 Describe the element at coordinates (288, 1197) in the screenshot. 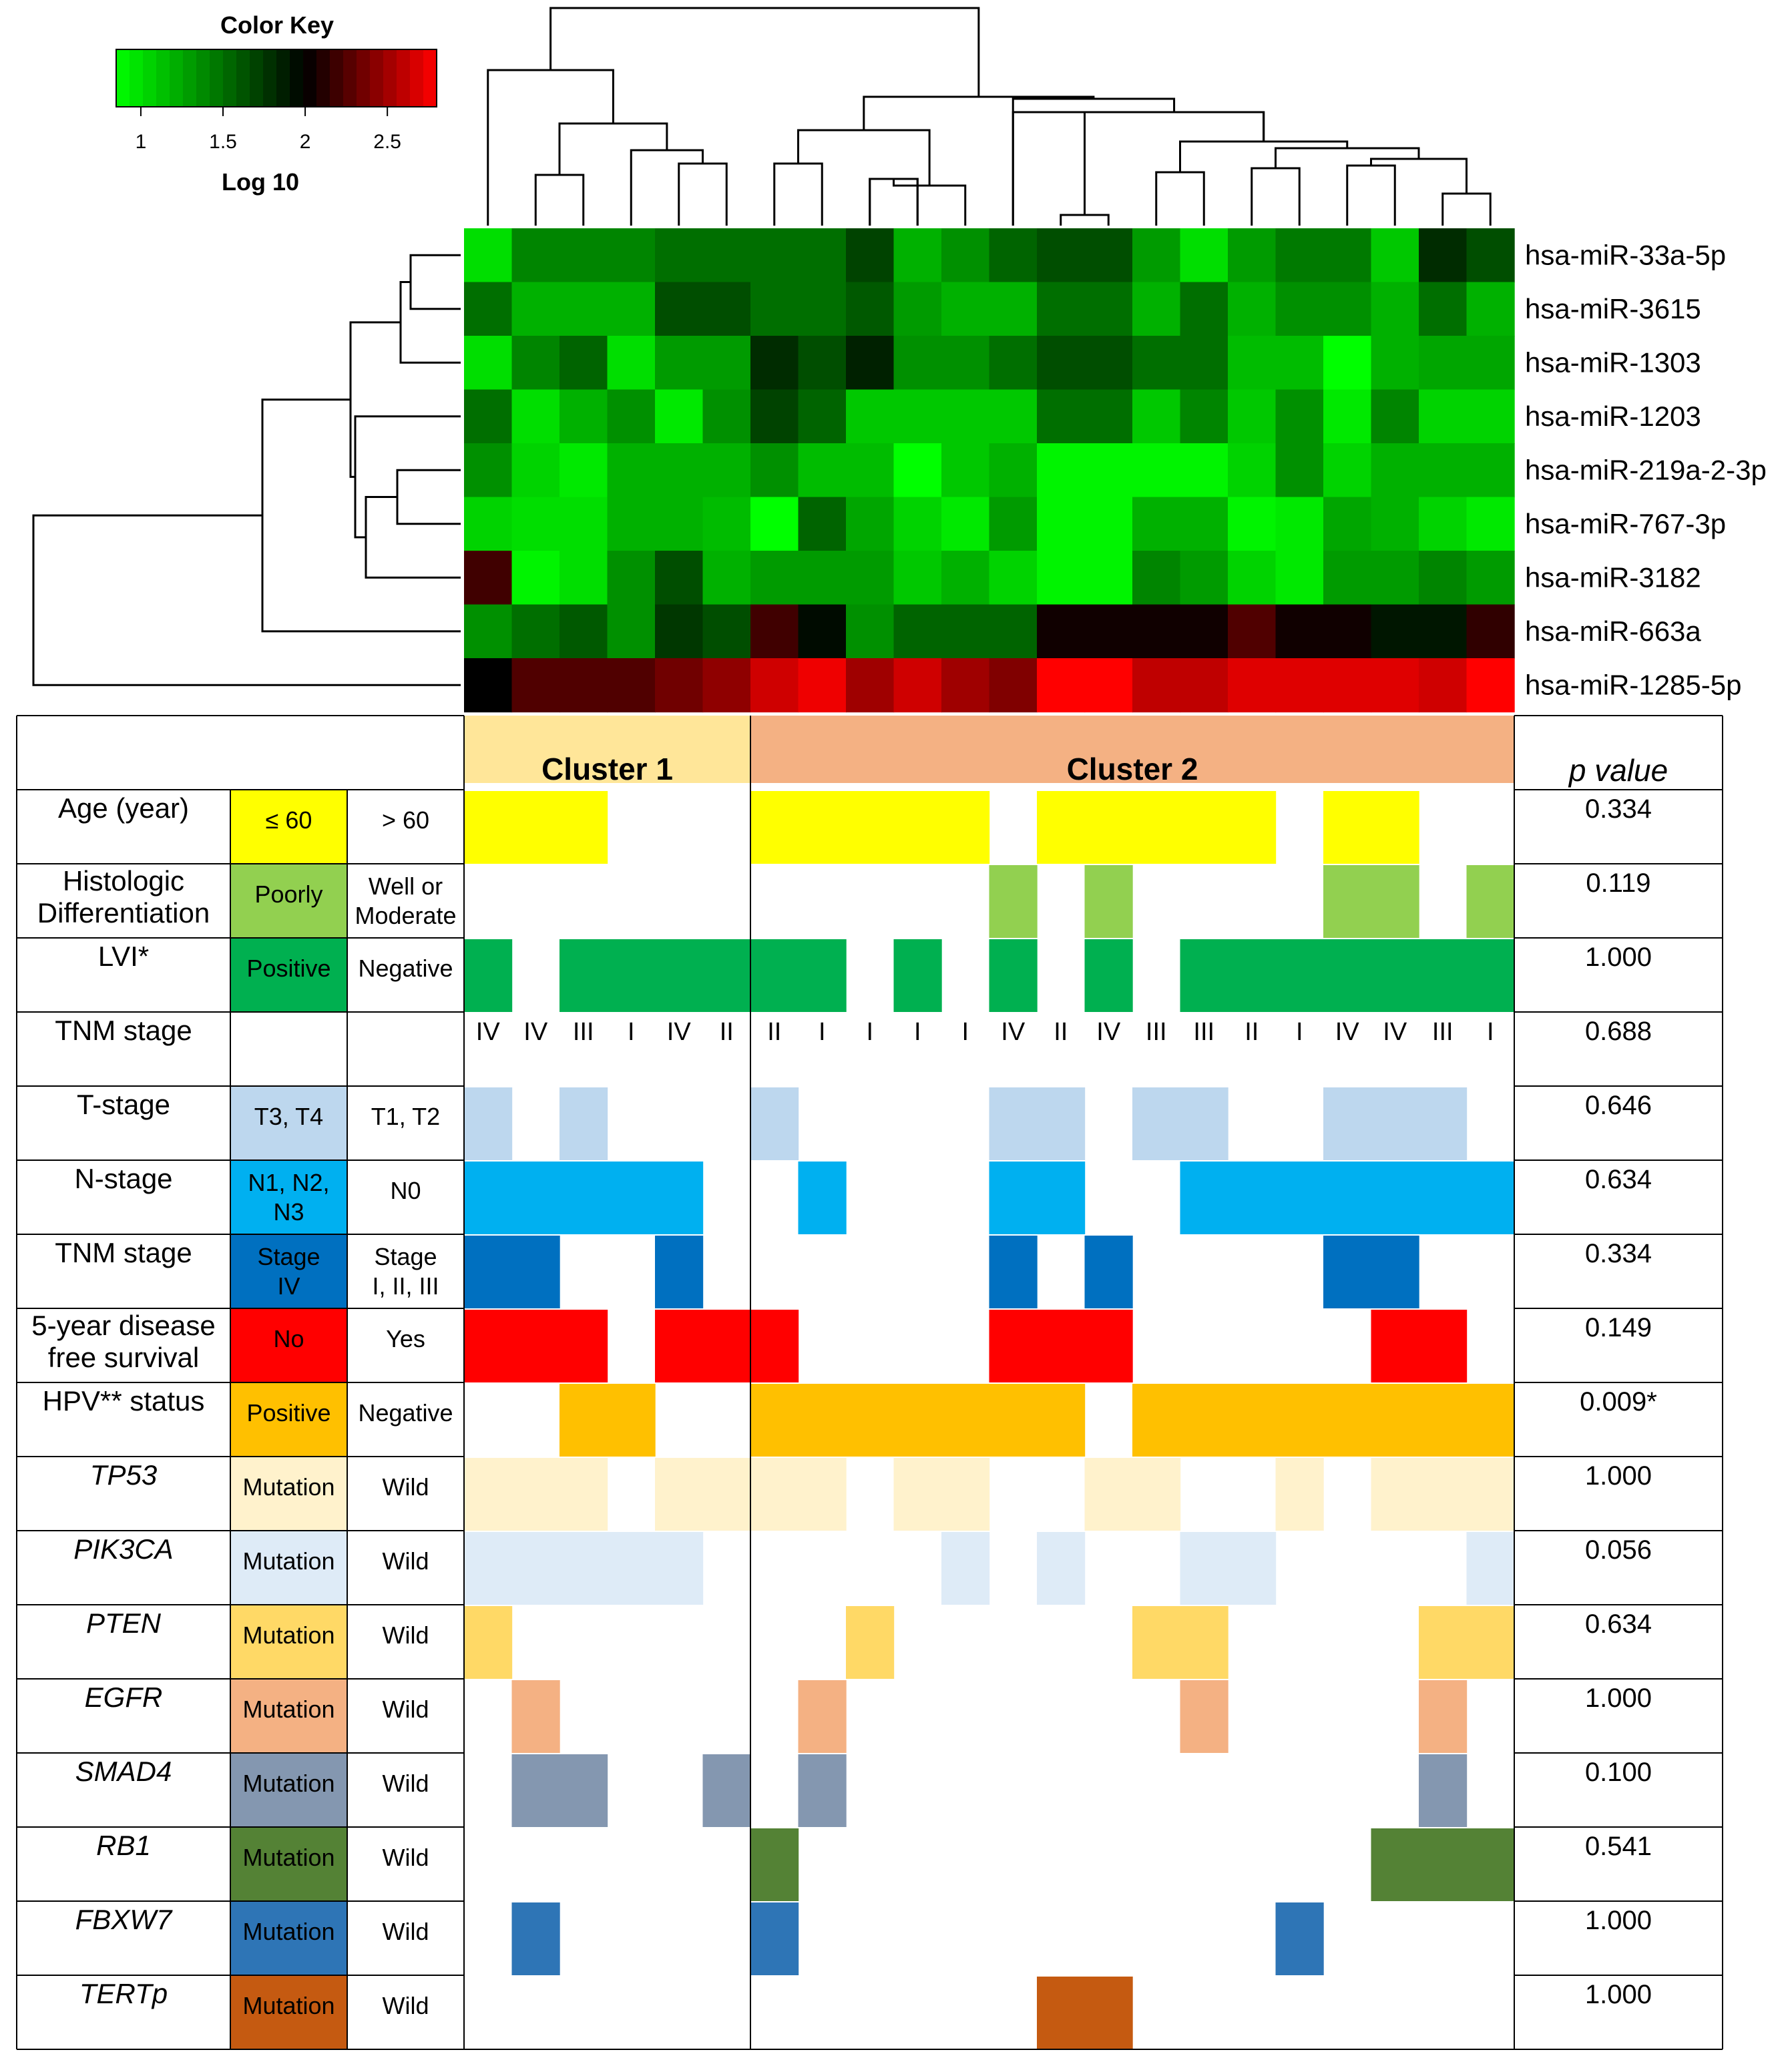

I see `legend-positive-label: N1, N2, N3` at that location.